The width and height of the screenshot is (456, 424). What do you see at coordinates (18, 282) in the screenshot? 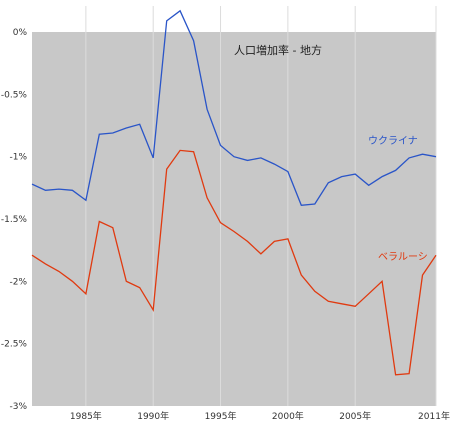
I see `y-tick-label: -2%` at bounding box center [18, 282].